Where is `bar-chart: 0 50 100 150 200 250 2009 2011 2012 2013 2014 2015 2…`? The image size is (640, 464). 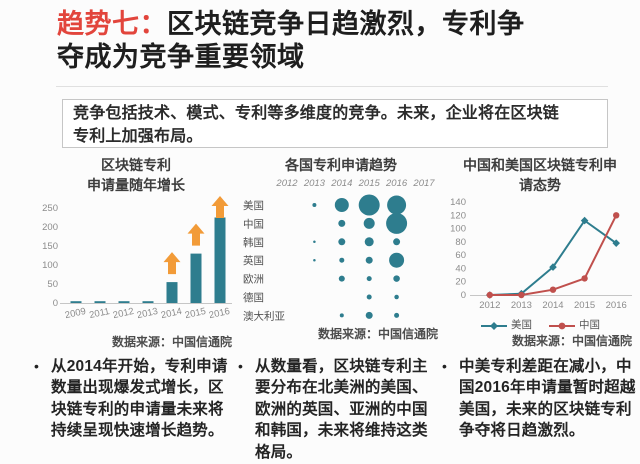 bar-chart: 0 50 100 150 200 250 2009 2011 2012 2013 2014 2015 2… is located at coordinates (136, 265).